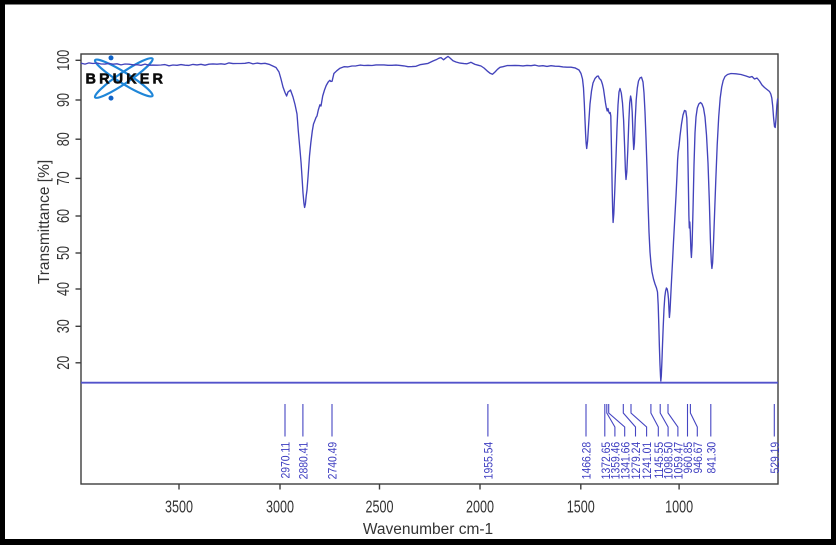 The width and height of the screenshot is (836, 545). What do you see at coordinates (64, 253) in the screenshot?
I see `svg-text: 50` at bounding box center [64, 253].